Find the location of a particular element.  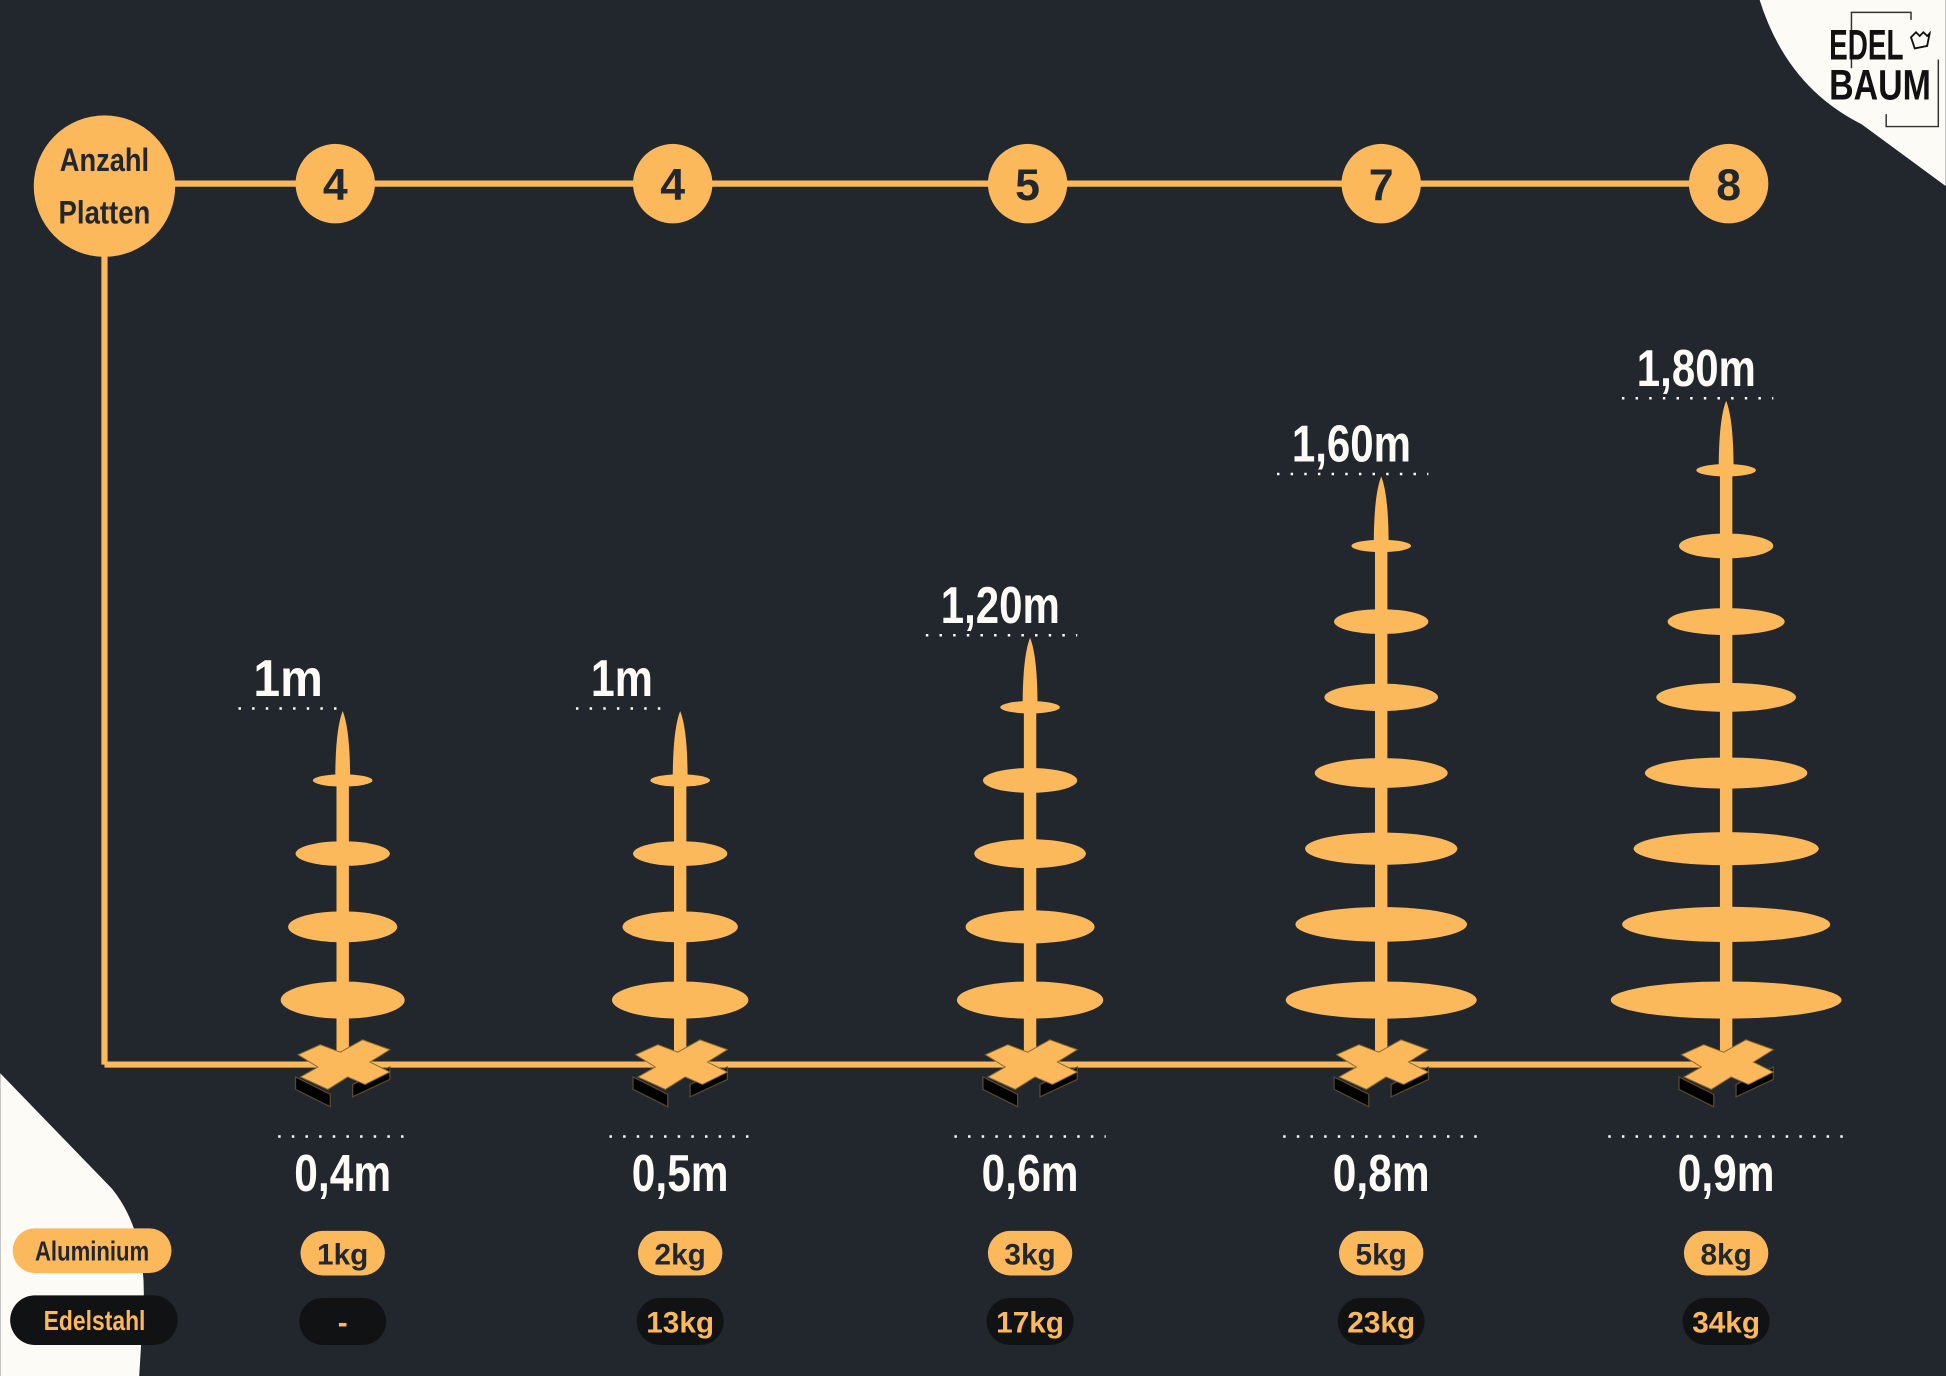

aluminium-weight: 5kg is located at coordinates (1381, 1254).